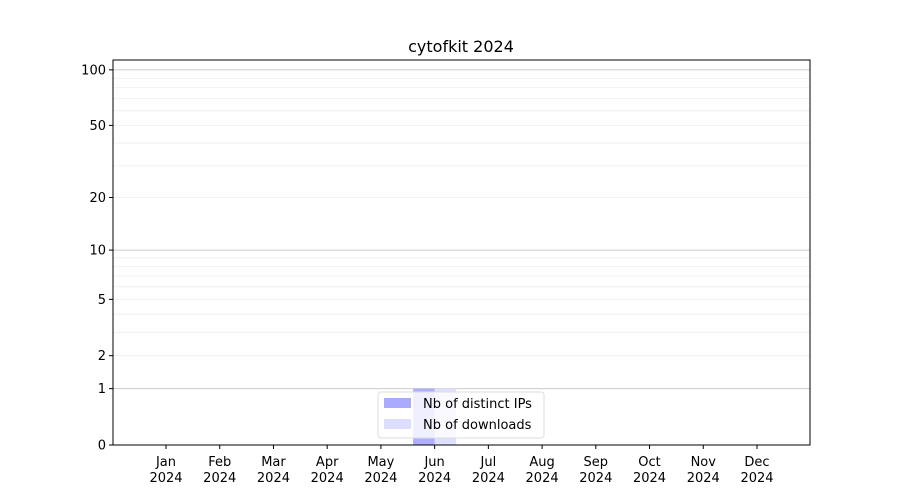 The width and height of the screenshot is (900, 504). What do you see at coordinates (488, 462) in the screenshot?
I see `x-tick-label: Jul` at bounding box center [488, 462].